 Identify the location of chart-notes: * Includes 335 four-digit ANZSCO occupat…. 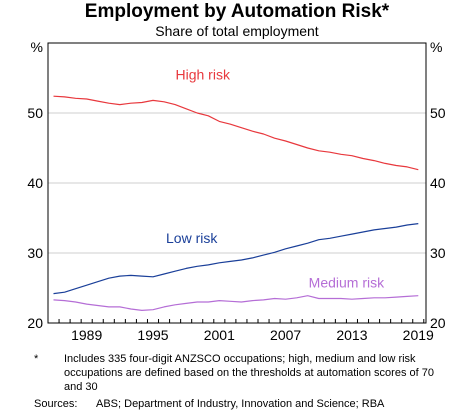
(244, 381).